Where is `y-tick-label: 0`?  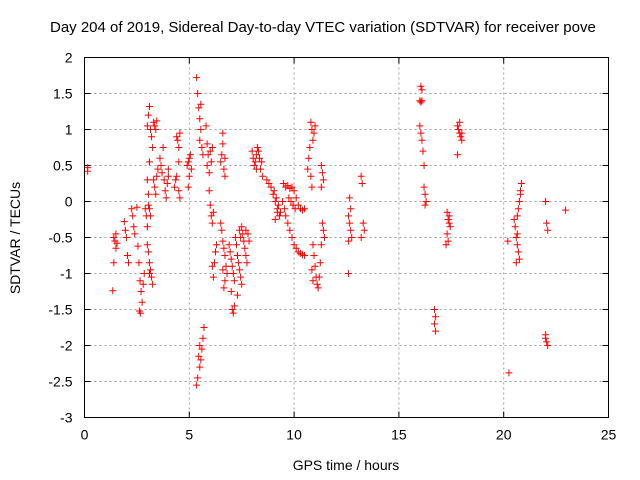 y-tick-label: 0 is located at coordinates (69, 202).